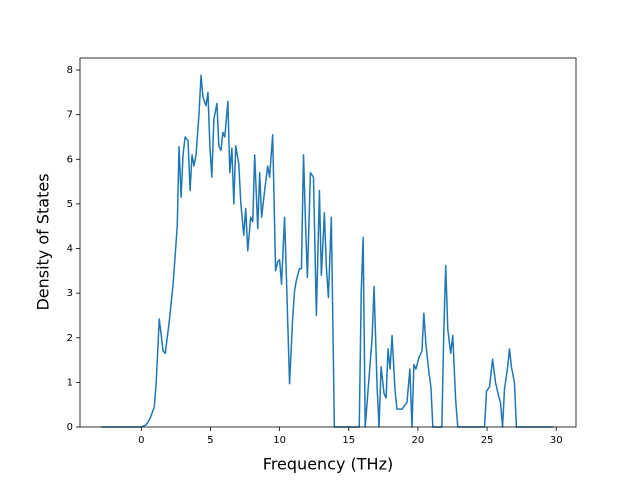 This screenshot has width=640, height=480. Describe the element at coordinates (556, 440) in the screenshot. I see `x-tick-label: 30` at that location.